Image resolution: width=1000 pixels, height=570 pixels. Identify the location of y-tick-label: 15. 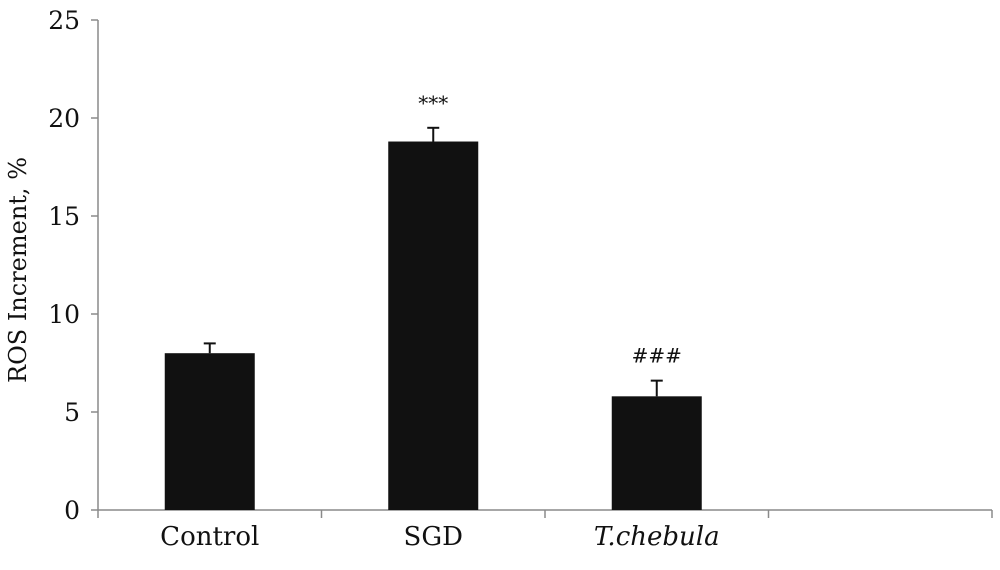
(64, 216).